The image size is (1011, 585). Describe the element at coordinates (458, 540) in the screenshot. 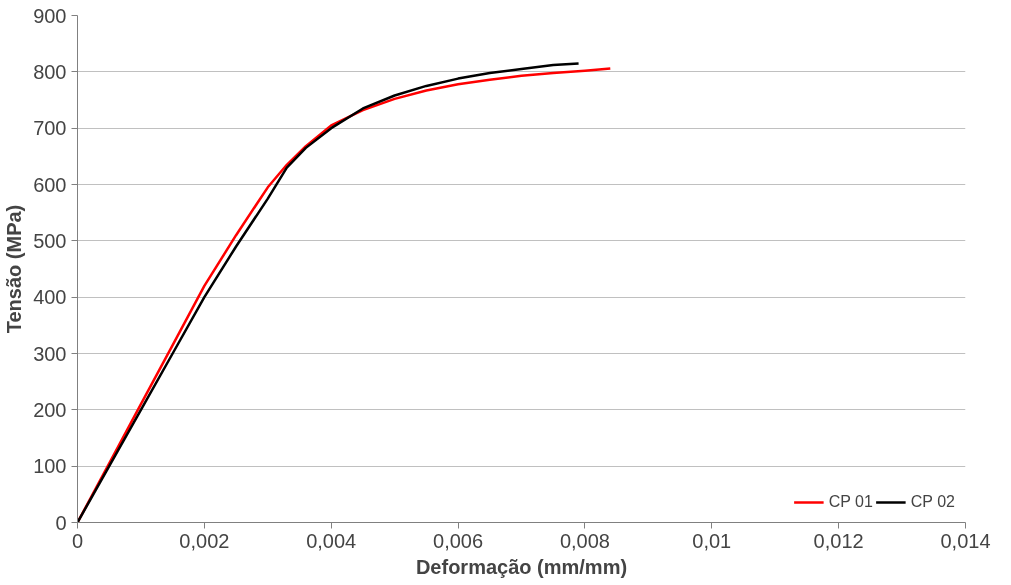

I see `x-tick-label: 0,006` at that location.